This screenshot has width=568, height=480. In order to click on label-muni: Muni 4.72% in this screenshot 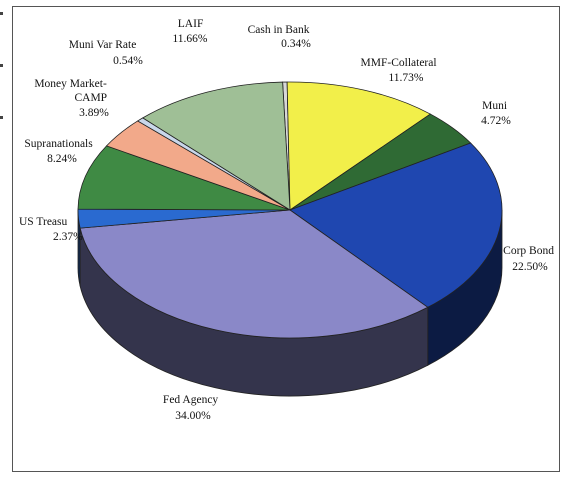, I will do `click(496, 113)`.